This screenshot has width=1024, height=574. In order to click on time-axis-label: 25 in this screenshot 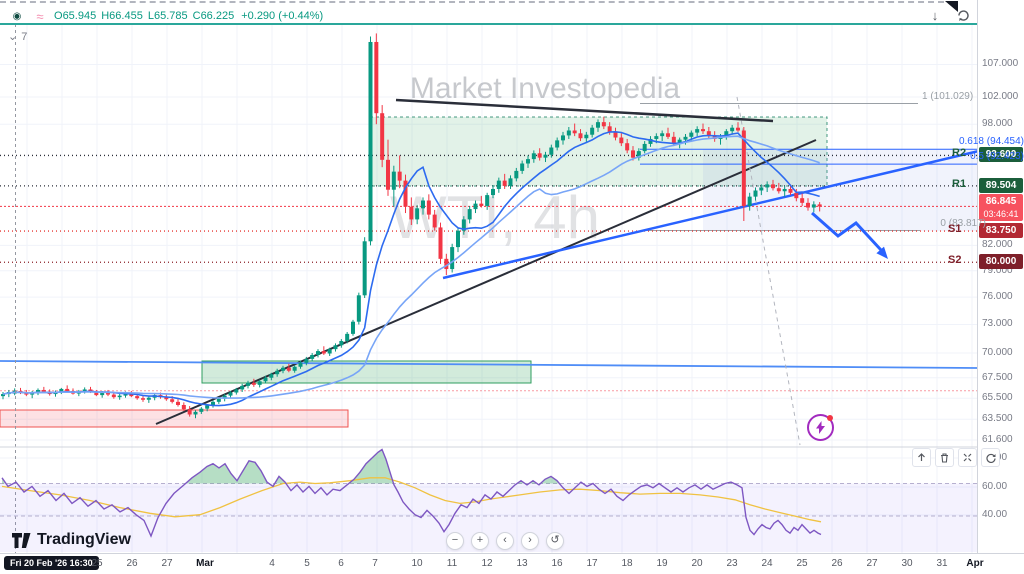, I will do `click(97, 563)`.